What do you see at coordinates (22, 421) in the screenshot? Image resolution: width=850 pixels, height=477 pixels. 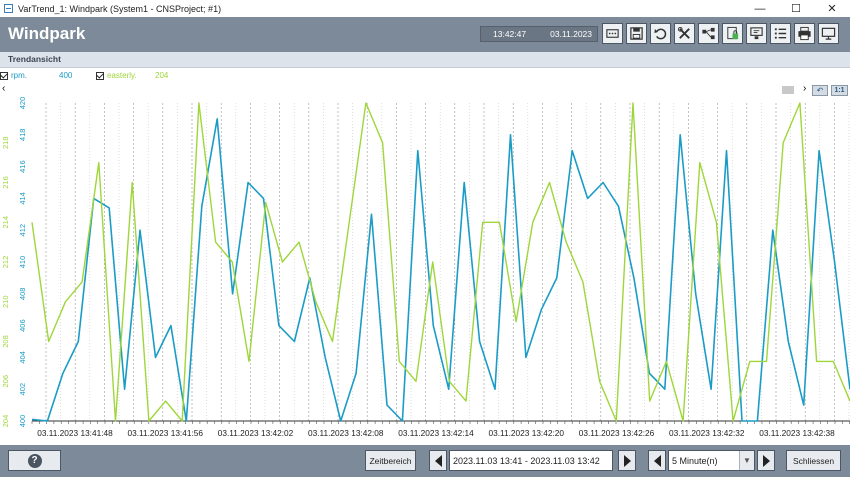 I see `y1-tick-label: 400` at bounding box center [22, 421].